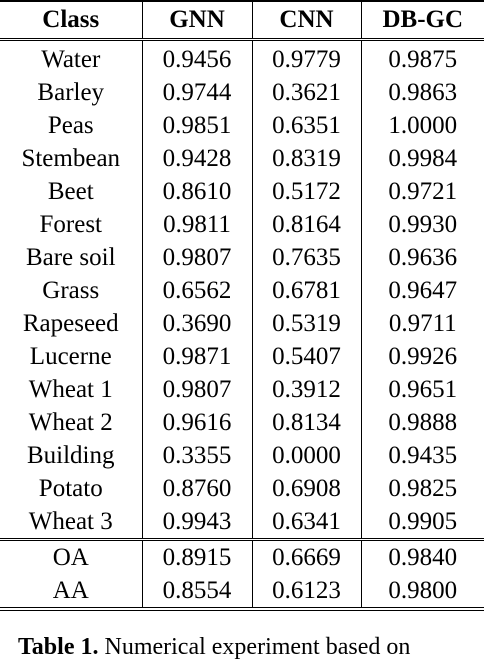 Image resolution: width=484 pixels, height=662 pixels. I want to click on table-row: Peas 0.9851 0.6351 1.0000, so click(242, 125).